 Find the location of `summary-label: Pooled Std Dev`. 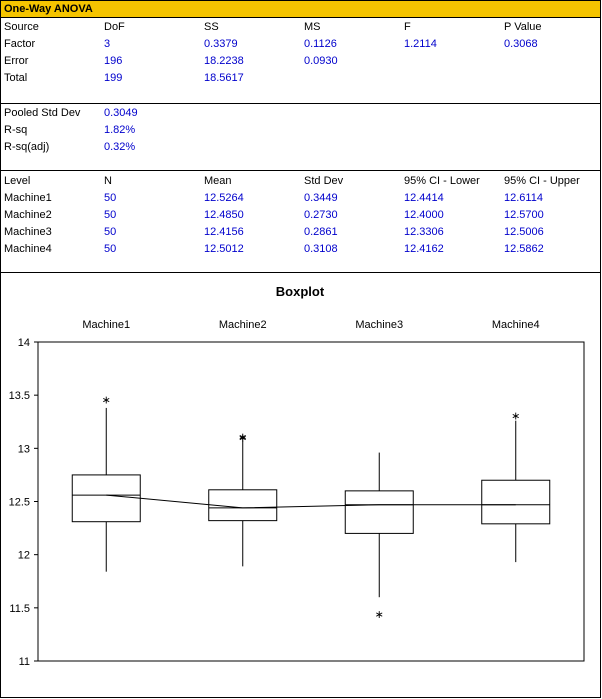

summary-label: Pooled Std Dev is located at coordinates (42, 113).